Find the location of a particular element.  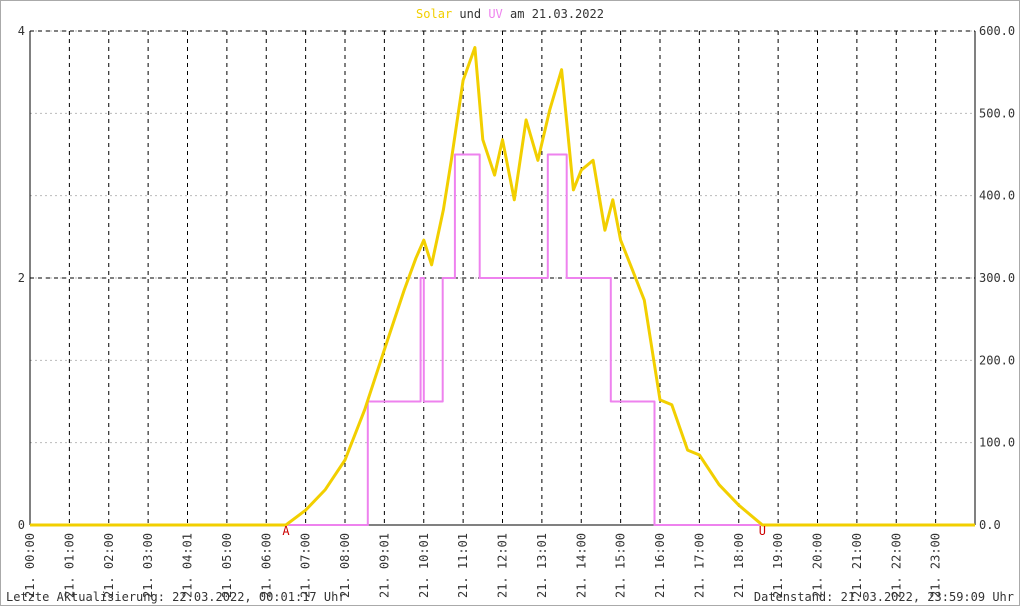

x-tick-label: 21. 06:00 is located at coordinates (266, 565).